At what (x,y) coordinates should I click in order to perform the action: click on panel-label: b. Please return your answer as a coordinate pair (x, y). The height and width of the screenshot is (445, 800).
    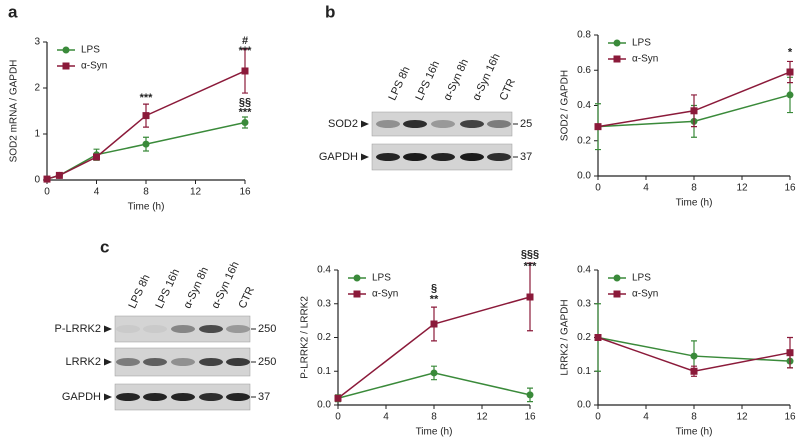
    Looking at the image, I should click on (330, 11).